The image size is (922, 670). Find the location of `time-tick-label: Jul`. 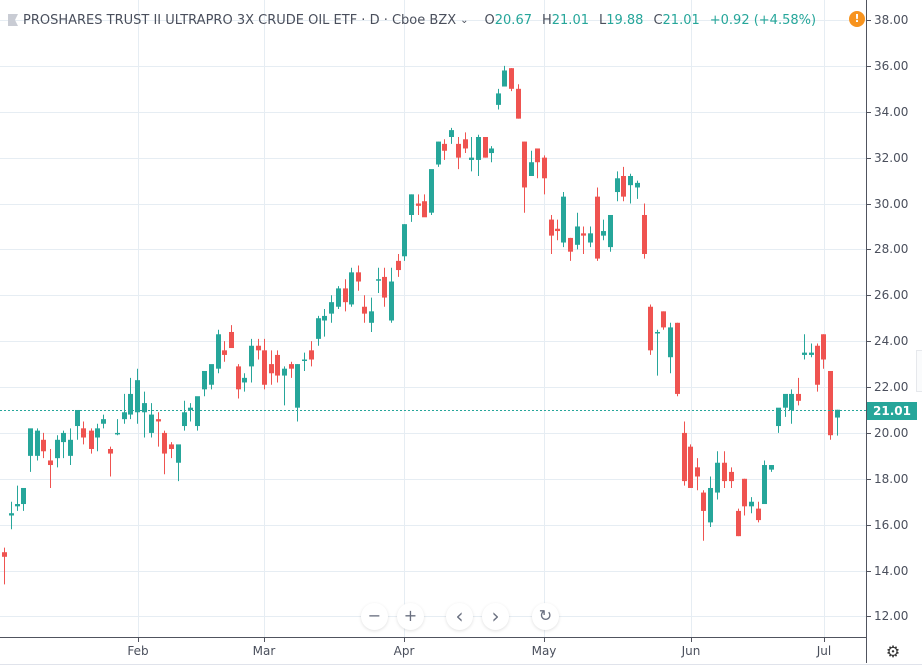

time-tick-label: Jul is located at coordinates (824, 651).